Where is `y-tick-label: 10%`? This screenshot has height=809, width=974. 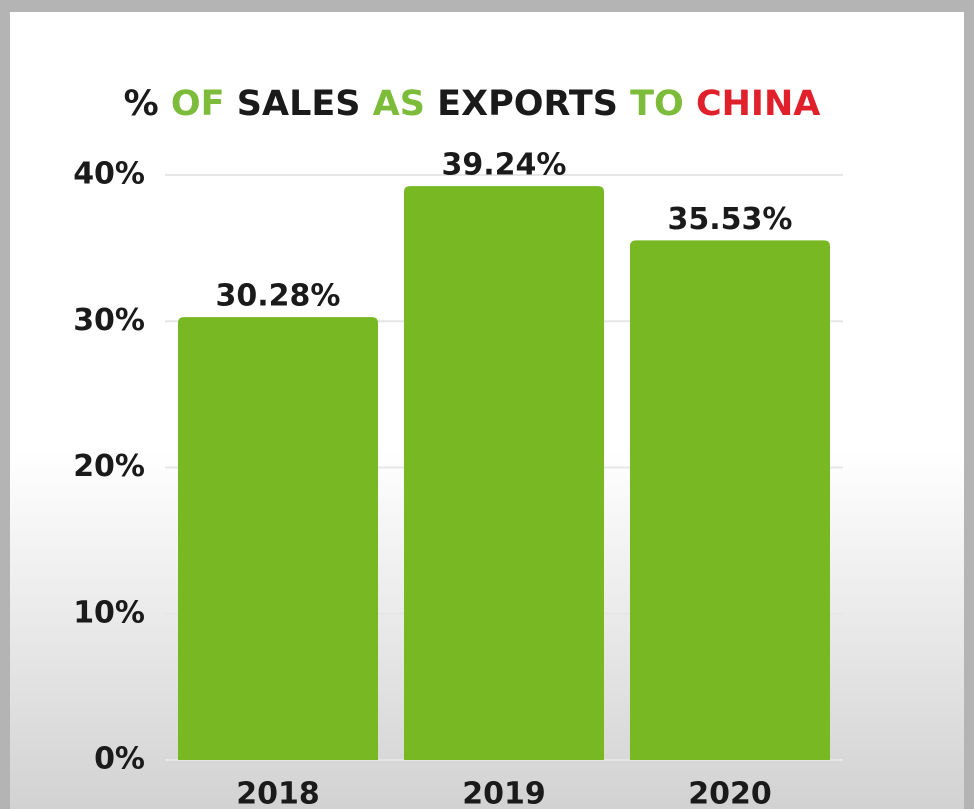
y-tick-label: 10% is located at coordinates (109, 612).